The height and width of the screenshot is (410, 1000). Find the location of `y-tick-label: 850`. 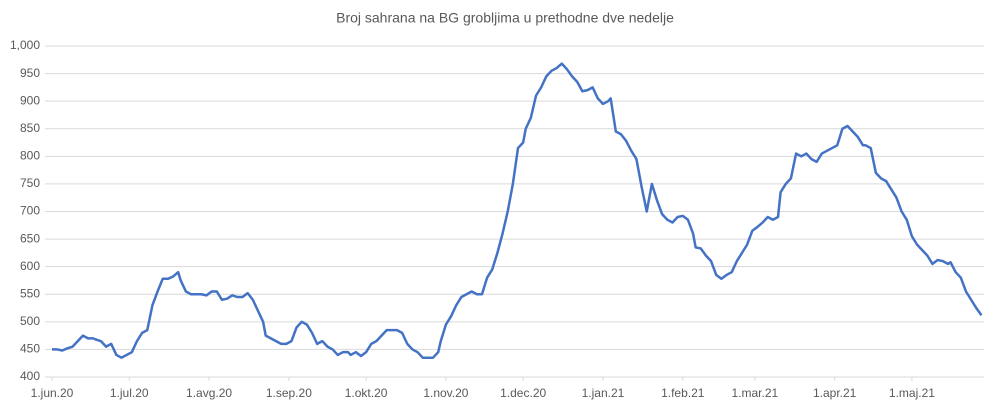

y-tick-label: 850 is located at coordinates (30, 128).